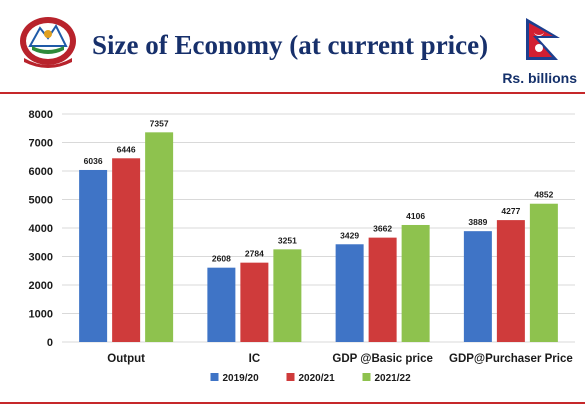 This screenshot has width=585, height=410. What do you see at coordinates (221, 259) in the screenshot?
I see `data-label: 2608` at bounding box center [221, 259].